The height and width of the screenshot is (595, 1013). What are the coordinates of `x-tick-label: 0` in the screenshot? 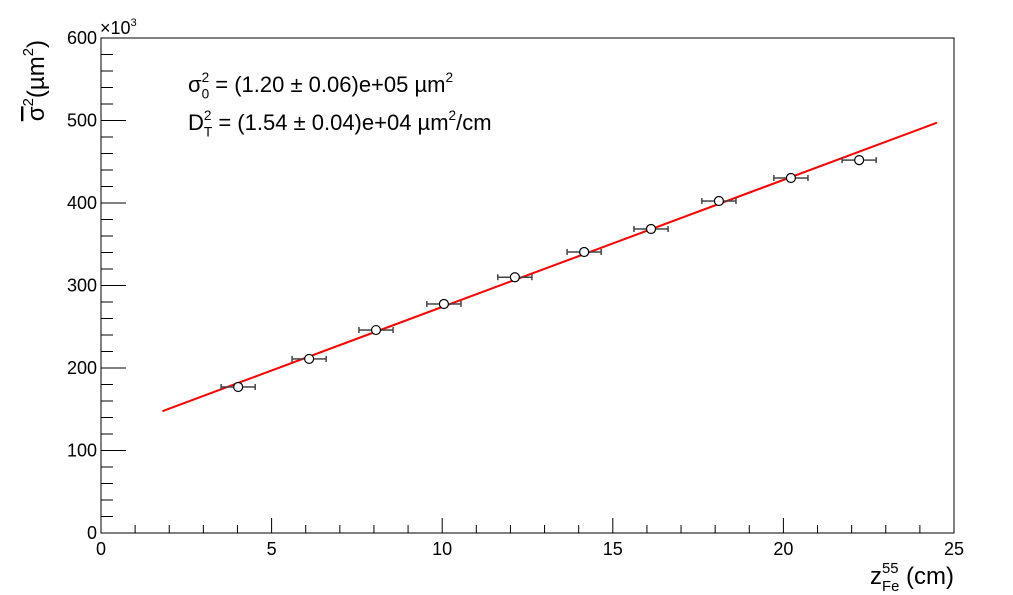 It's located at (101, 549).